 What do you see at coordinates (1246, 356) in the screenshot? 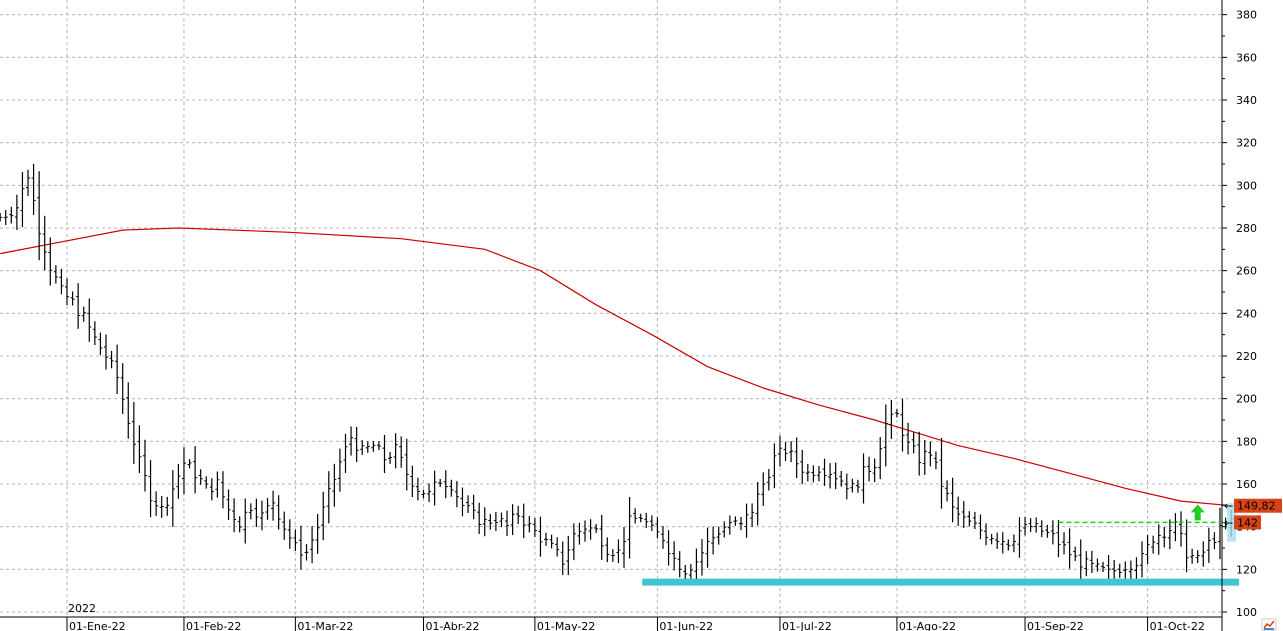
I see `y-tick-label: 220` at bounding box center [1246, 356].